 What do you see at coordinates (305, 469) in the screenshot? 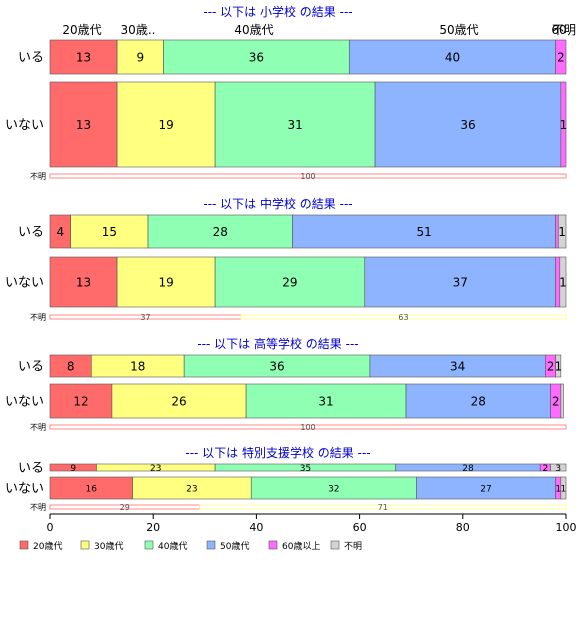
I see `data-label: 35` at bounding box center [305, 469].